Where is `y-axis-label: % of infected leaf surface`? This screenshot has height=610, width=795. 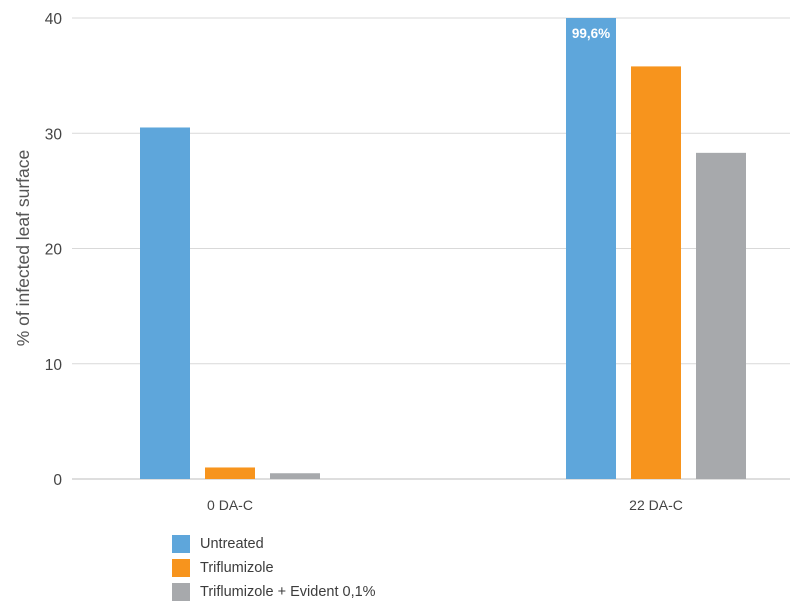
y-axis-label: % of infected leaf surface is located at coordinates (23, 248).